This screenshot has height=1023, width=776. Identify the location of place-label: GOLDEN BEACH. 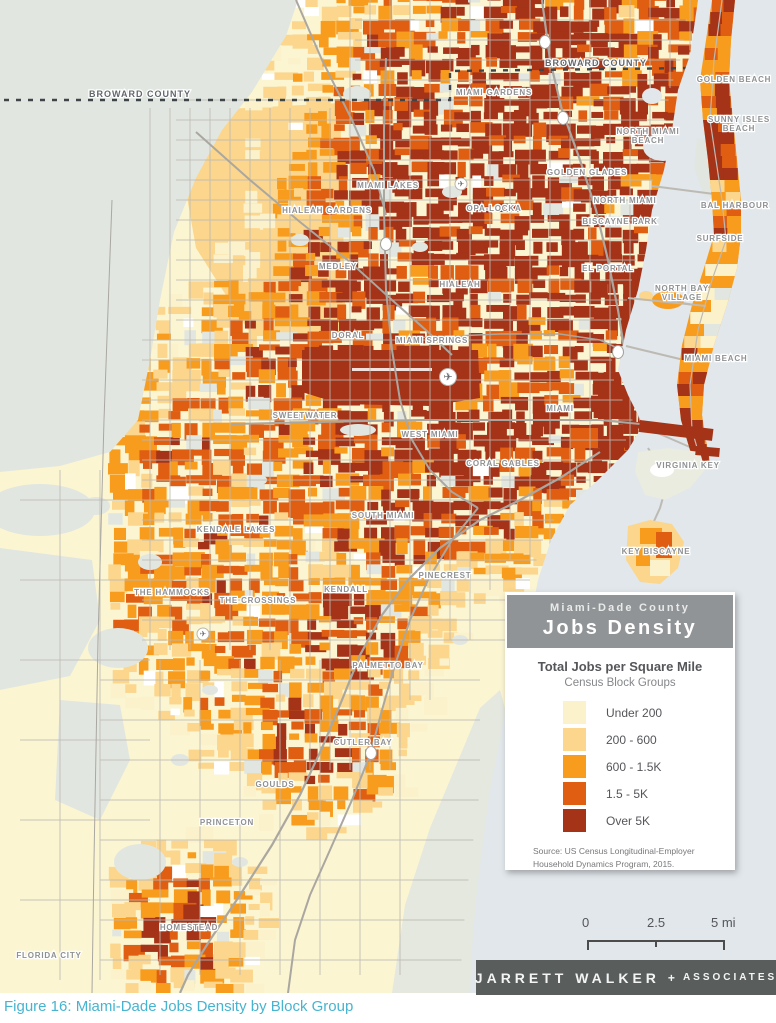
(734, 79).